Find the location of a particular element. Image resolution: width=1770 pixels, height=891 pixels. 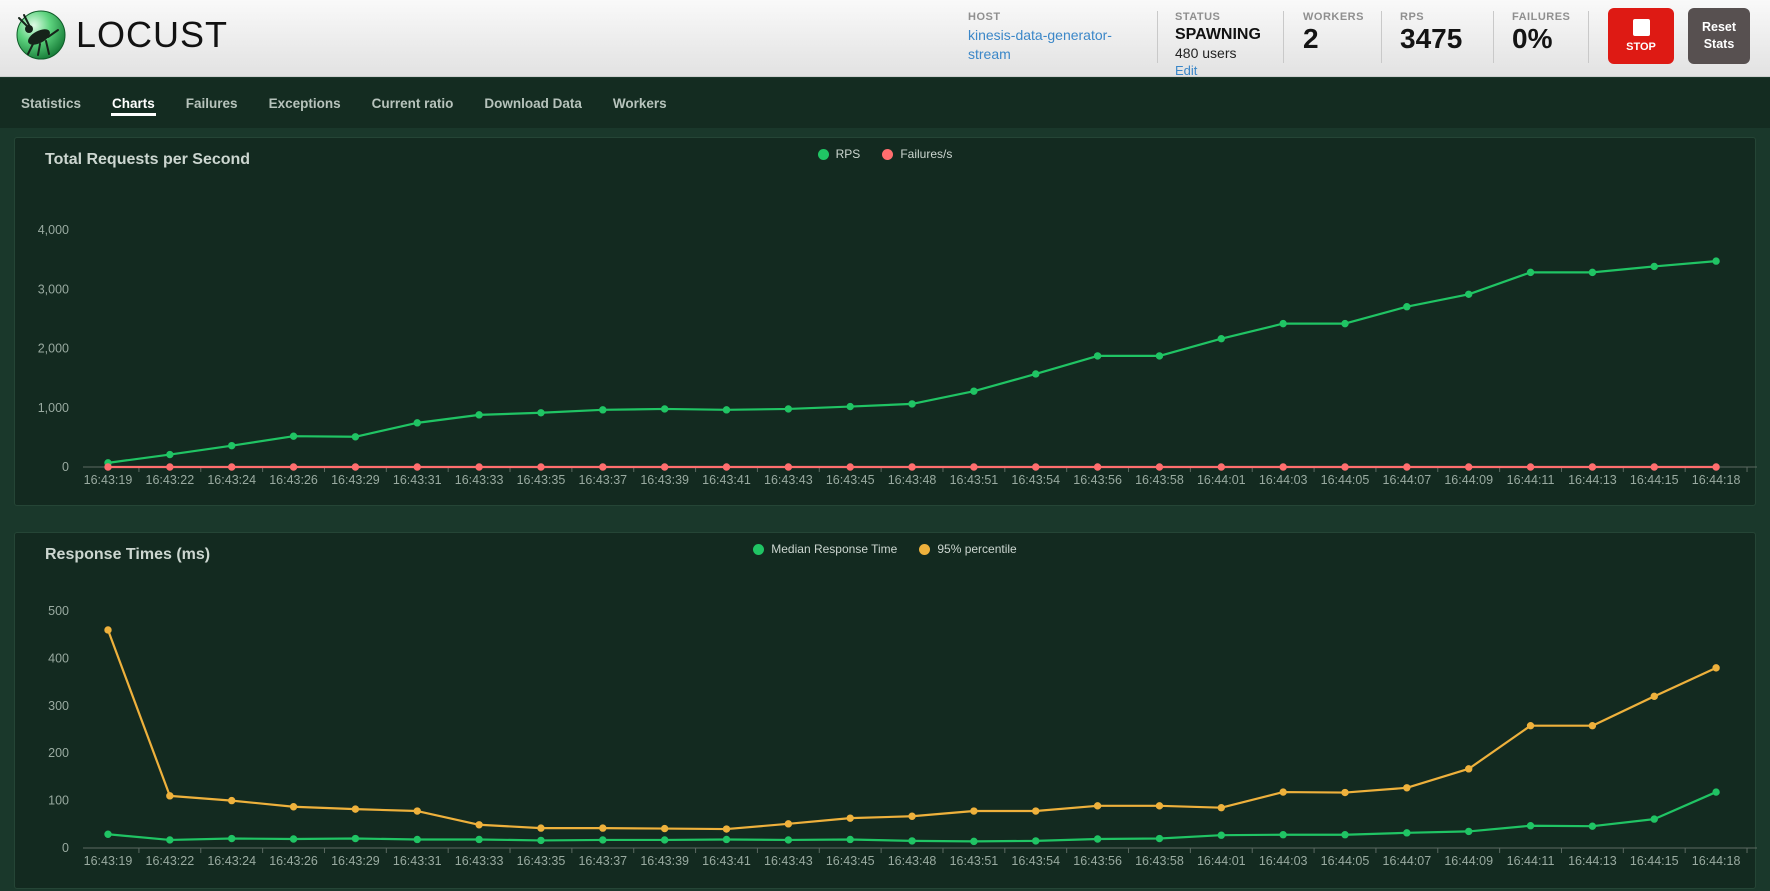

svg-text: 2,000 is located at coordinates (53, 349).